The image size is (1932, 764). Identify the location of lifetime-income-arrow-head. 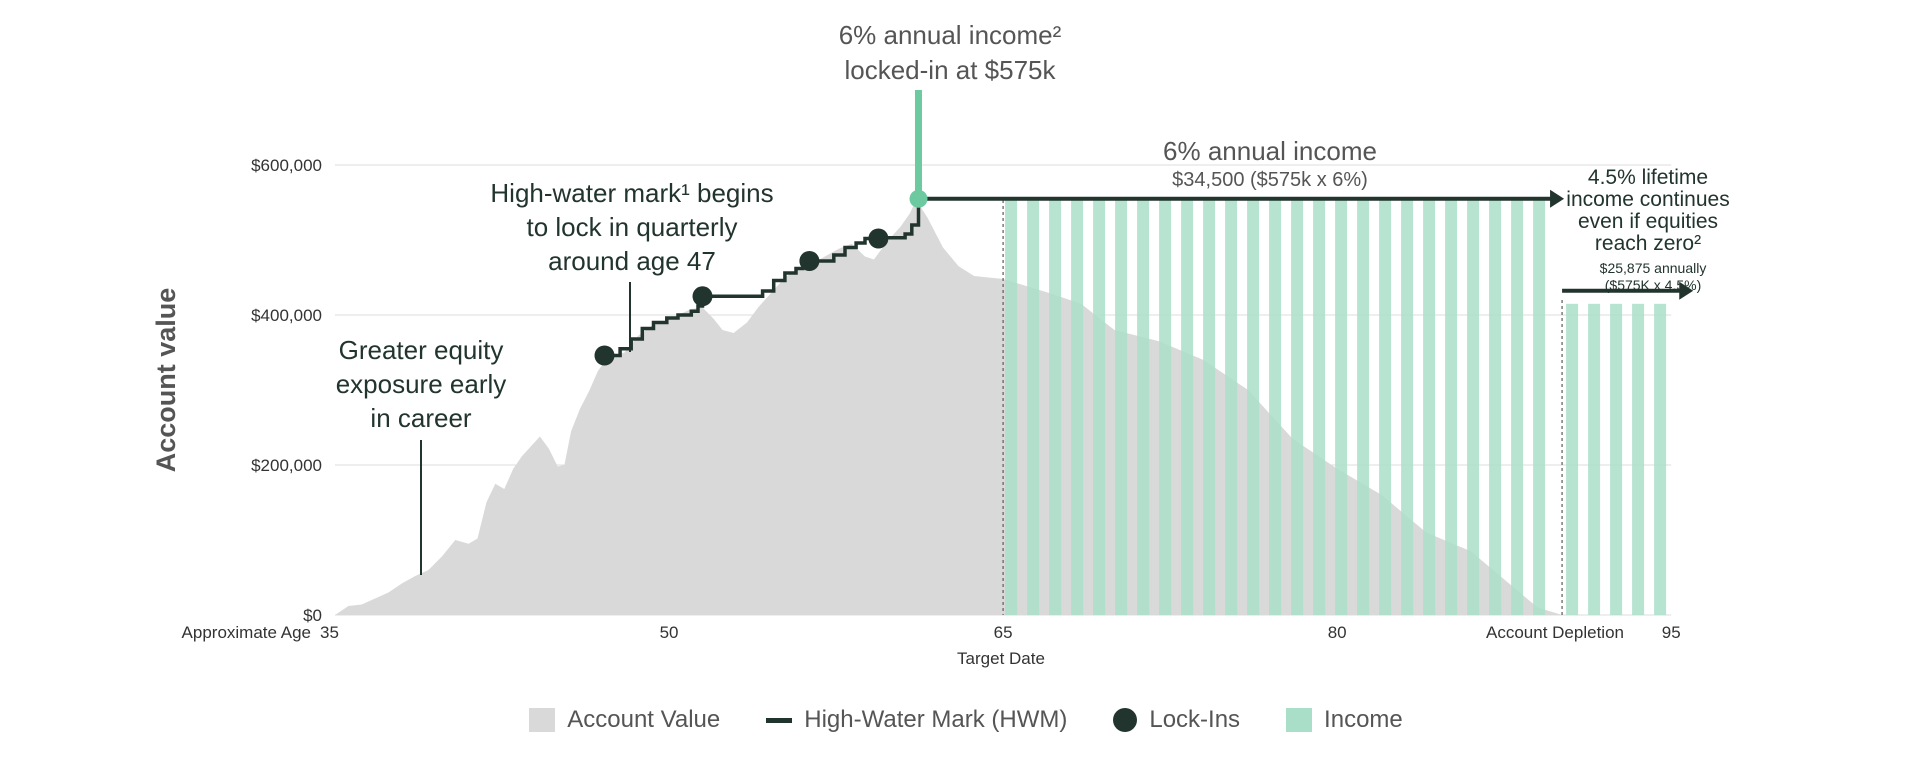
(1686, 290).